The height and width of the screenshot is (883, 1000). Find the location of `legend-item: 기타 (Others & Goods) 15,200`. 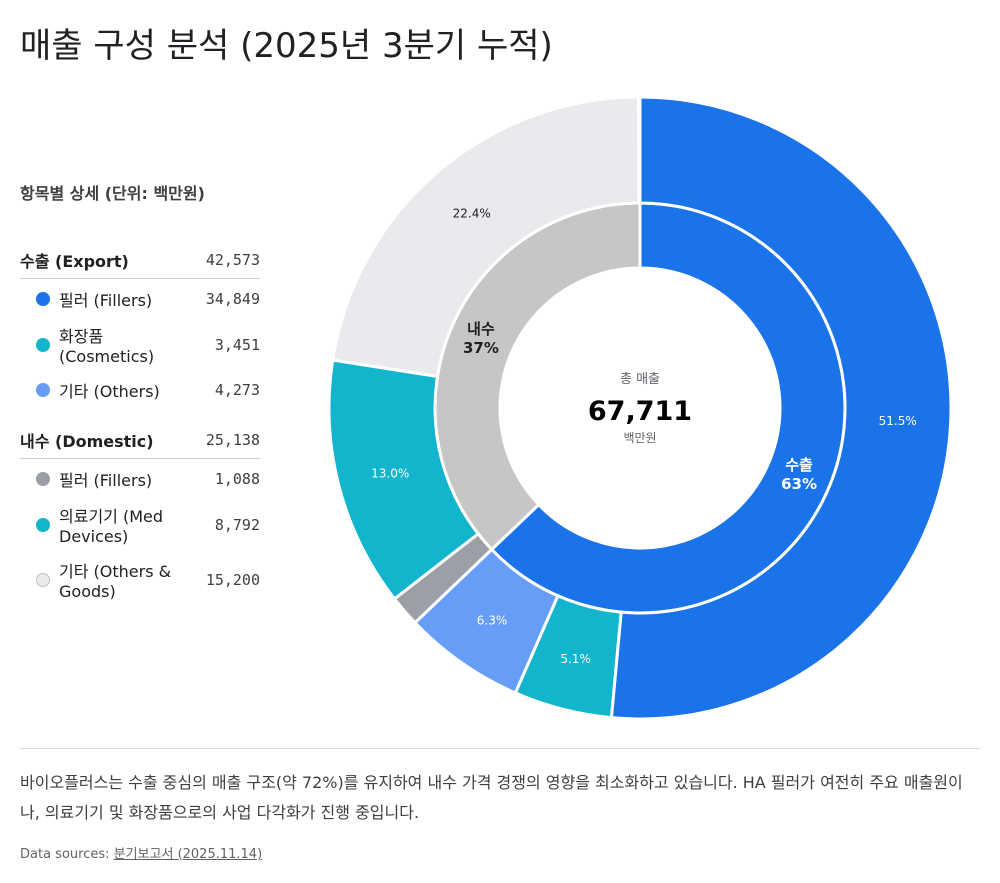

legend-item: 기타 (Others & Goods) 15,200 is located at coordinates (140, 579).